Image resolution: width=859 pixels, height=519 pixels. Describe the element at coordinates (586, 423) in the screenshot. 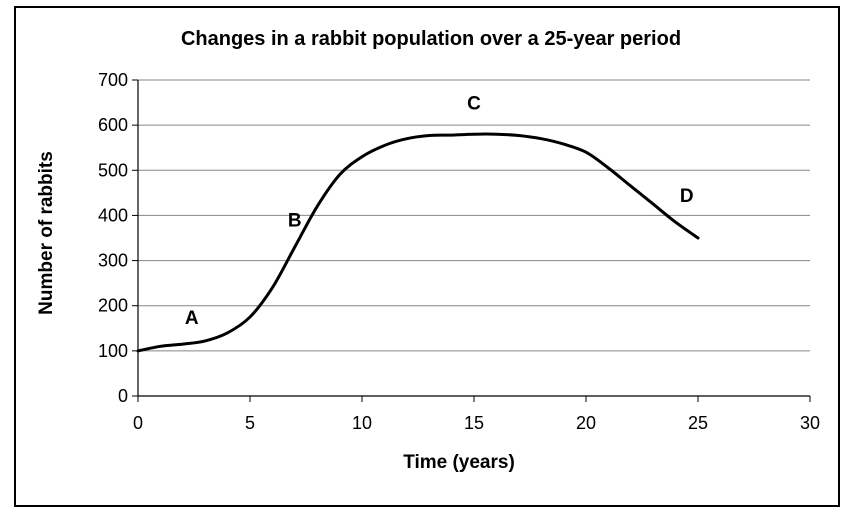

I see `x-tick-label: 20` at that location.